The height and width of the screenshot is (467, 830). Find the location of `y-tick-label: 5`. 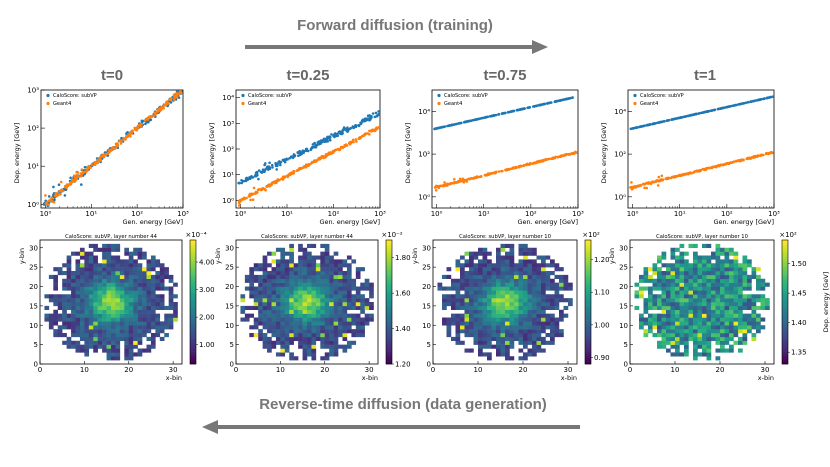

y-tick-label: 5 is located at coordinates (429, 345).